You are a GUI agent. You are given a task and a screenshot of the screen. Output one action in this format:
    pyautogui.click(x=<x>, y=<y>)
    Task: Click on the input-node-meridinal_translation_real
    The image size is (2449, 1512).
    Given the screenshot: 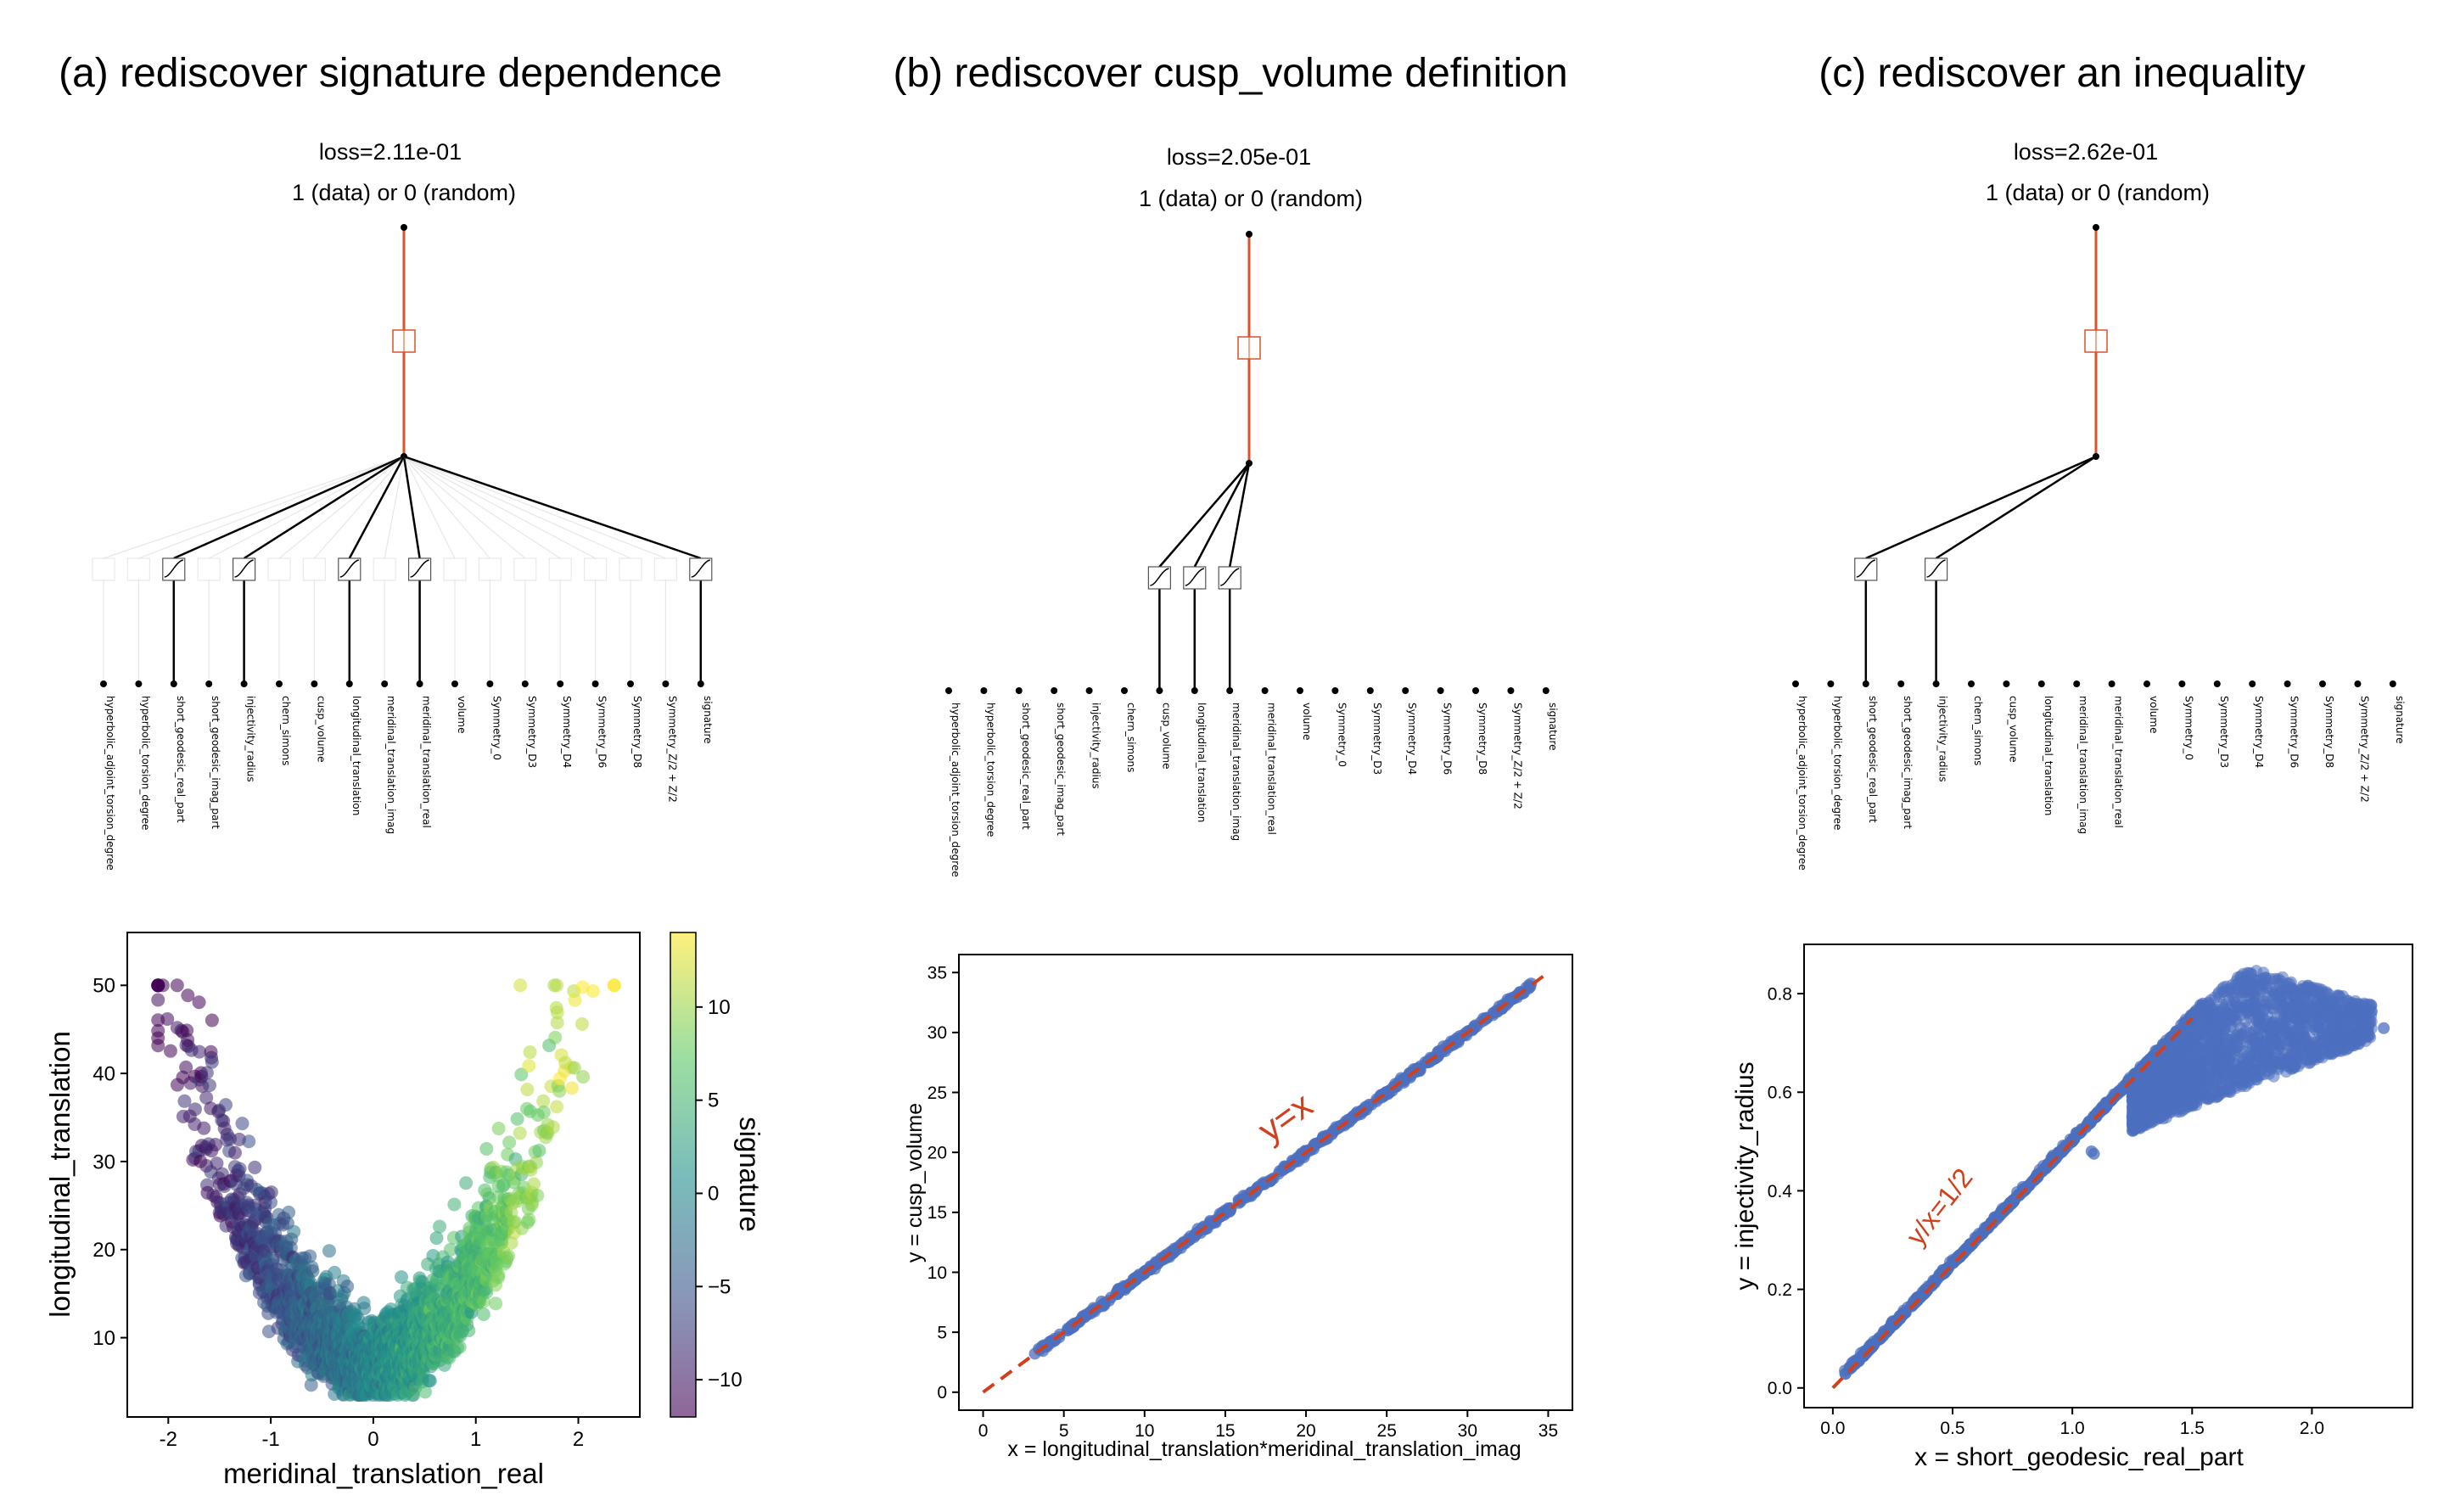 What is the action you would take?
    pyautogui.click(x=2112, y=683)
    